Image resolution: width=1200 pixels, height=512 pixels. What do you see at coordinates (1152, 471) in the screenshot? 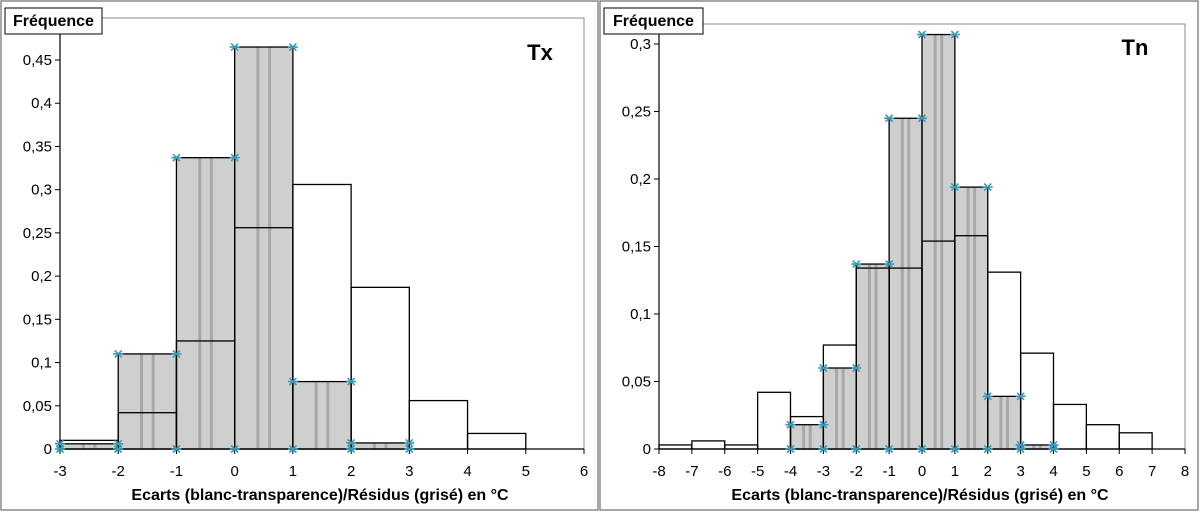
I see `x-tick-label: 7` at bounding box center [1152, 471].